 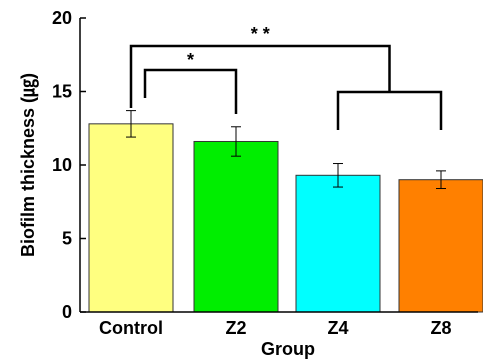 I want to click on x-category-label: Z2, so click(x=235, y=328).